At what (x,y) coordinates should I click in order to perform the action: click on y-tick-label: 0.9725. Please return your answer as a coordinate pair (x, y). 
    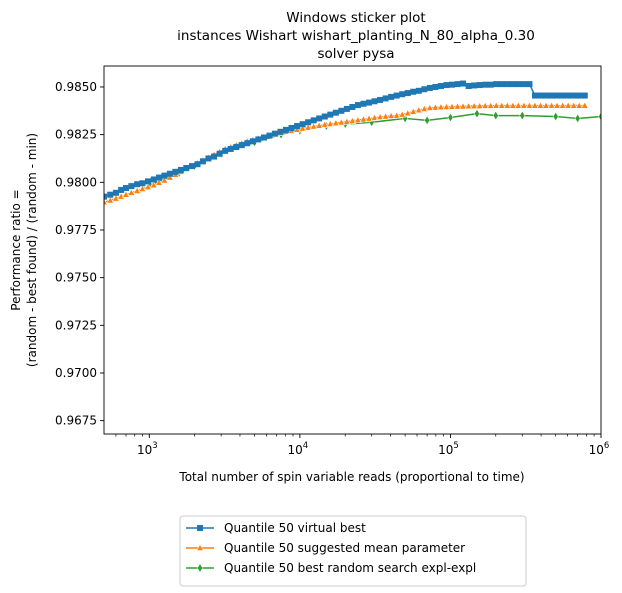
    Looking at the image, I should click on (76, 325).